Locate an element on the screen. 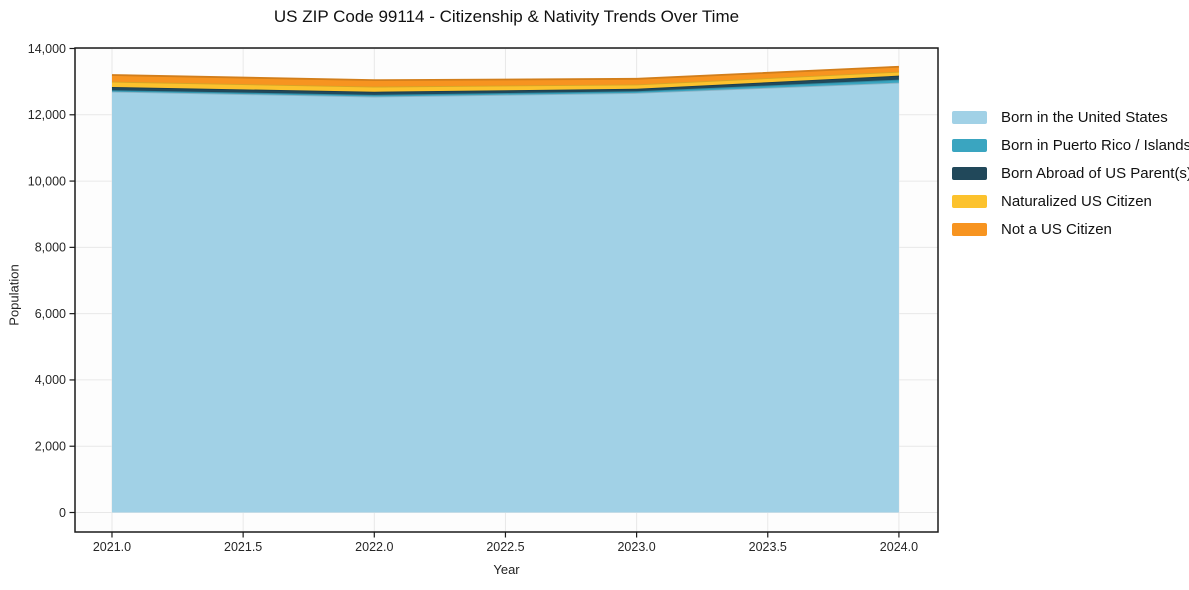 This screenshot has height=590, width=1189. legend-label: Born Abroad of US Parent(s) is located at coordinates (1095, 173).